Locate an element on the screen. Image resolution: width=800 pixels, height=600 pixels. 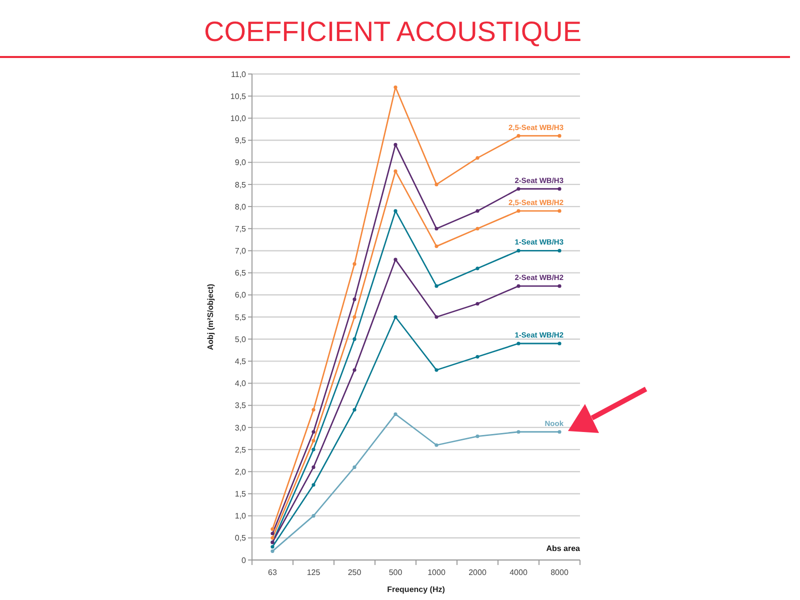
annotation: Abs area is located at coordinates (562, 548).